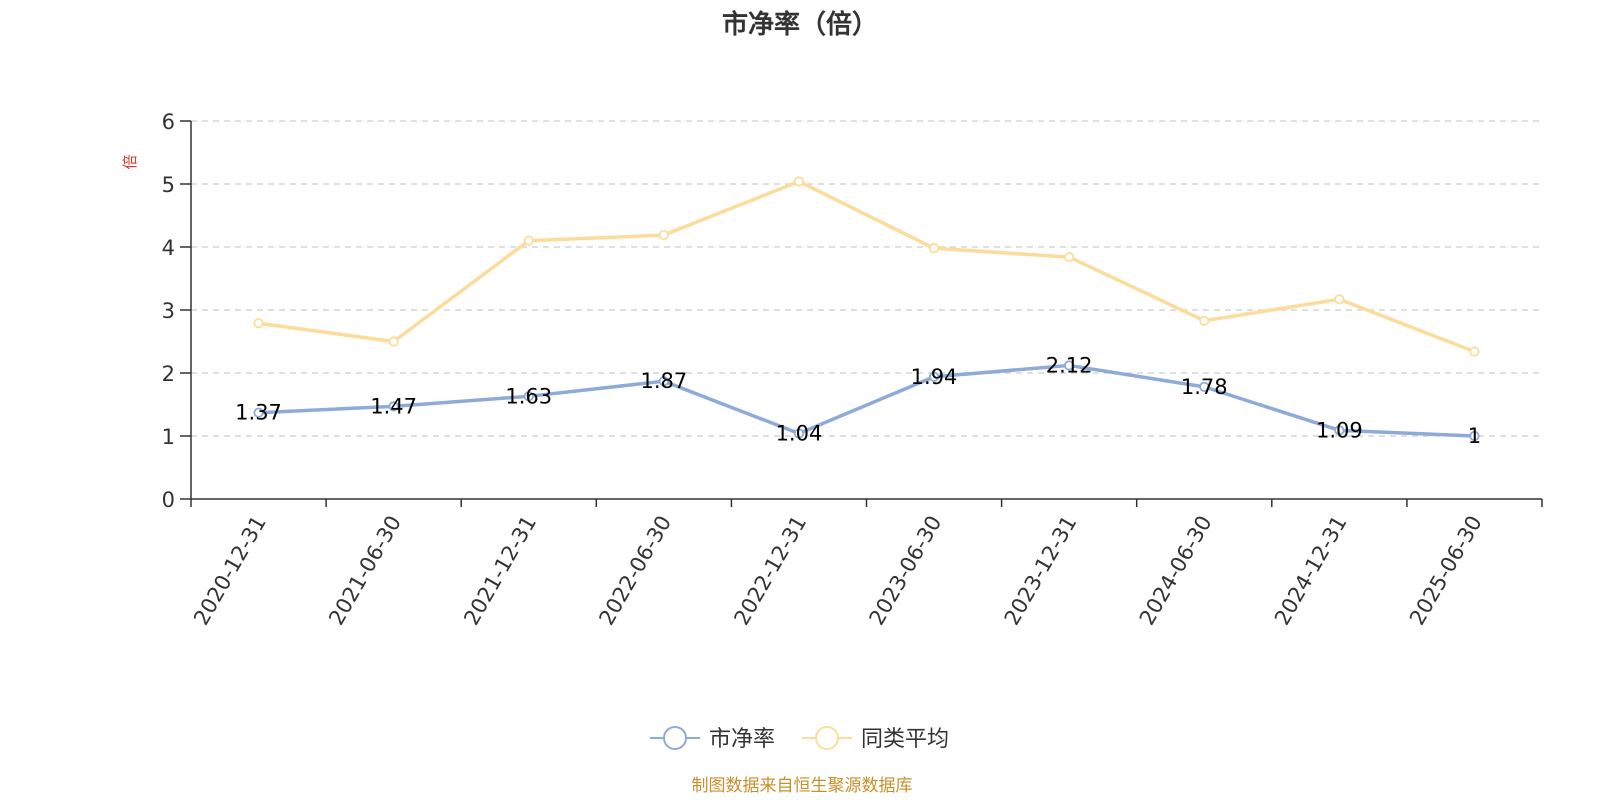 The image size is (1600, 800). What do you see at coordinates (799, 739) in the screenshot?
I see `legend: 市净率 同类平均` at bounding box center [799, 739].